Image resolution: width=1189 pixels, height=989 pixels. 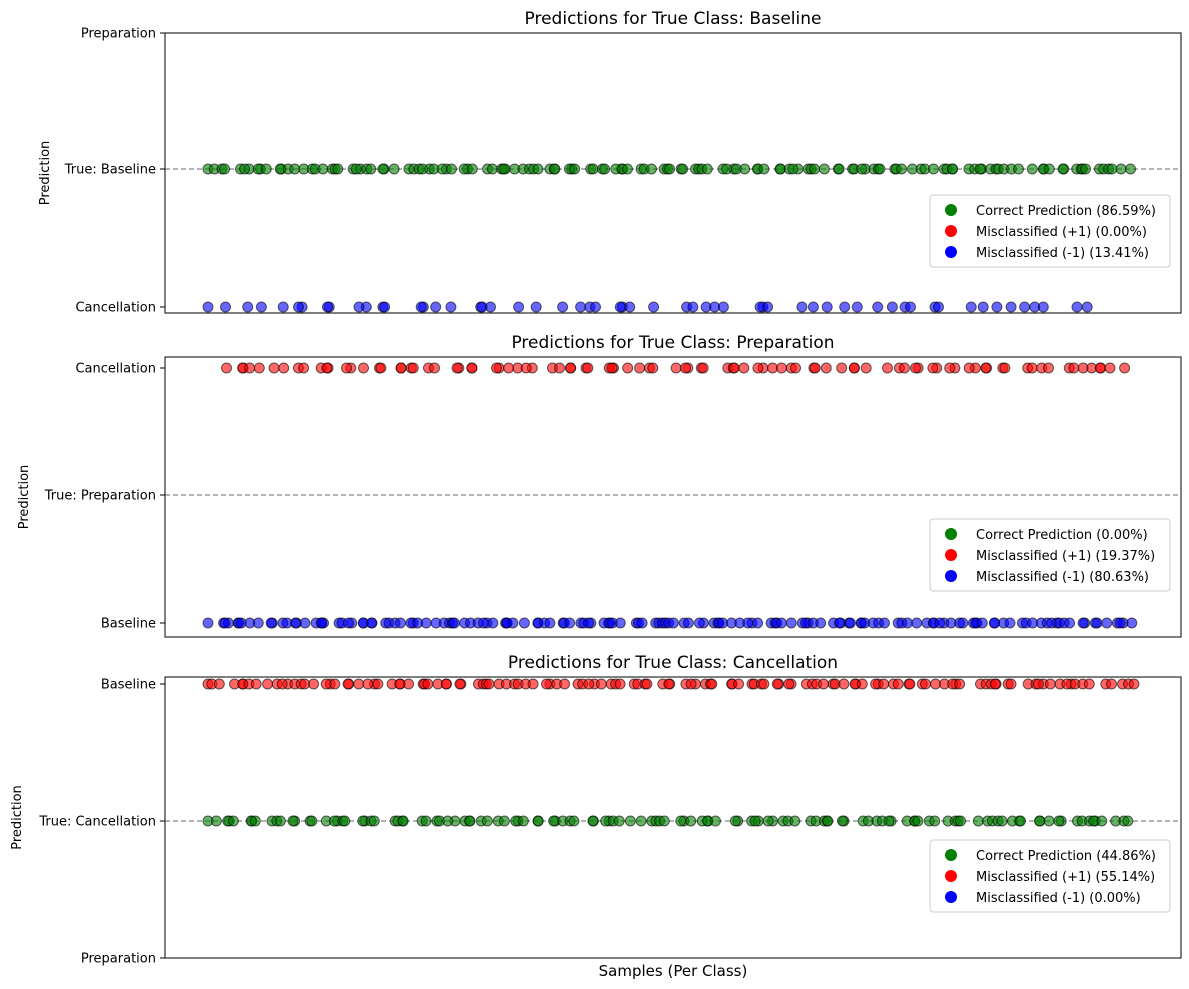 I want to click on legend-entry: Misclassified (+1) (55.14%), so click(x=1065, y=877).